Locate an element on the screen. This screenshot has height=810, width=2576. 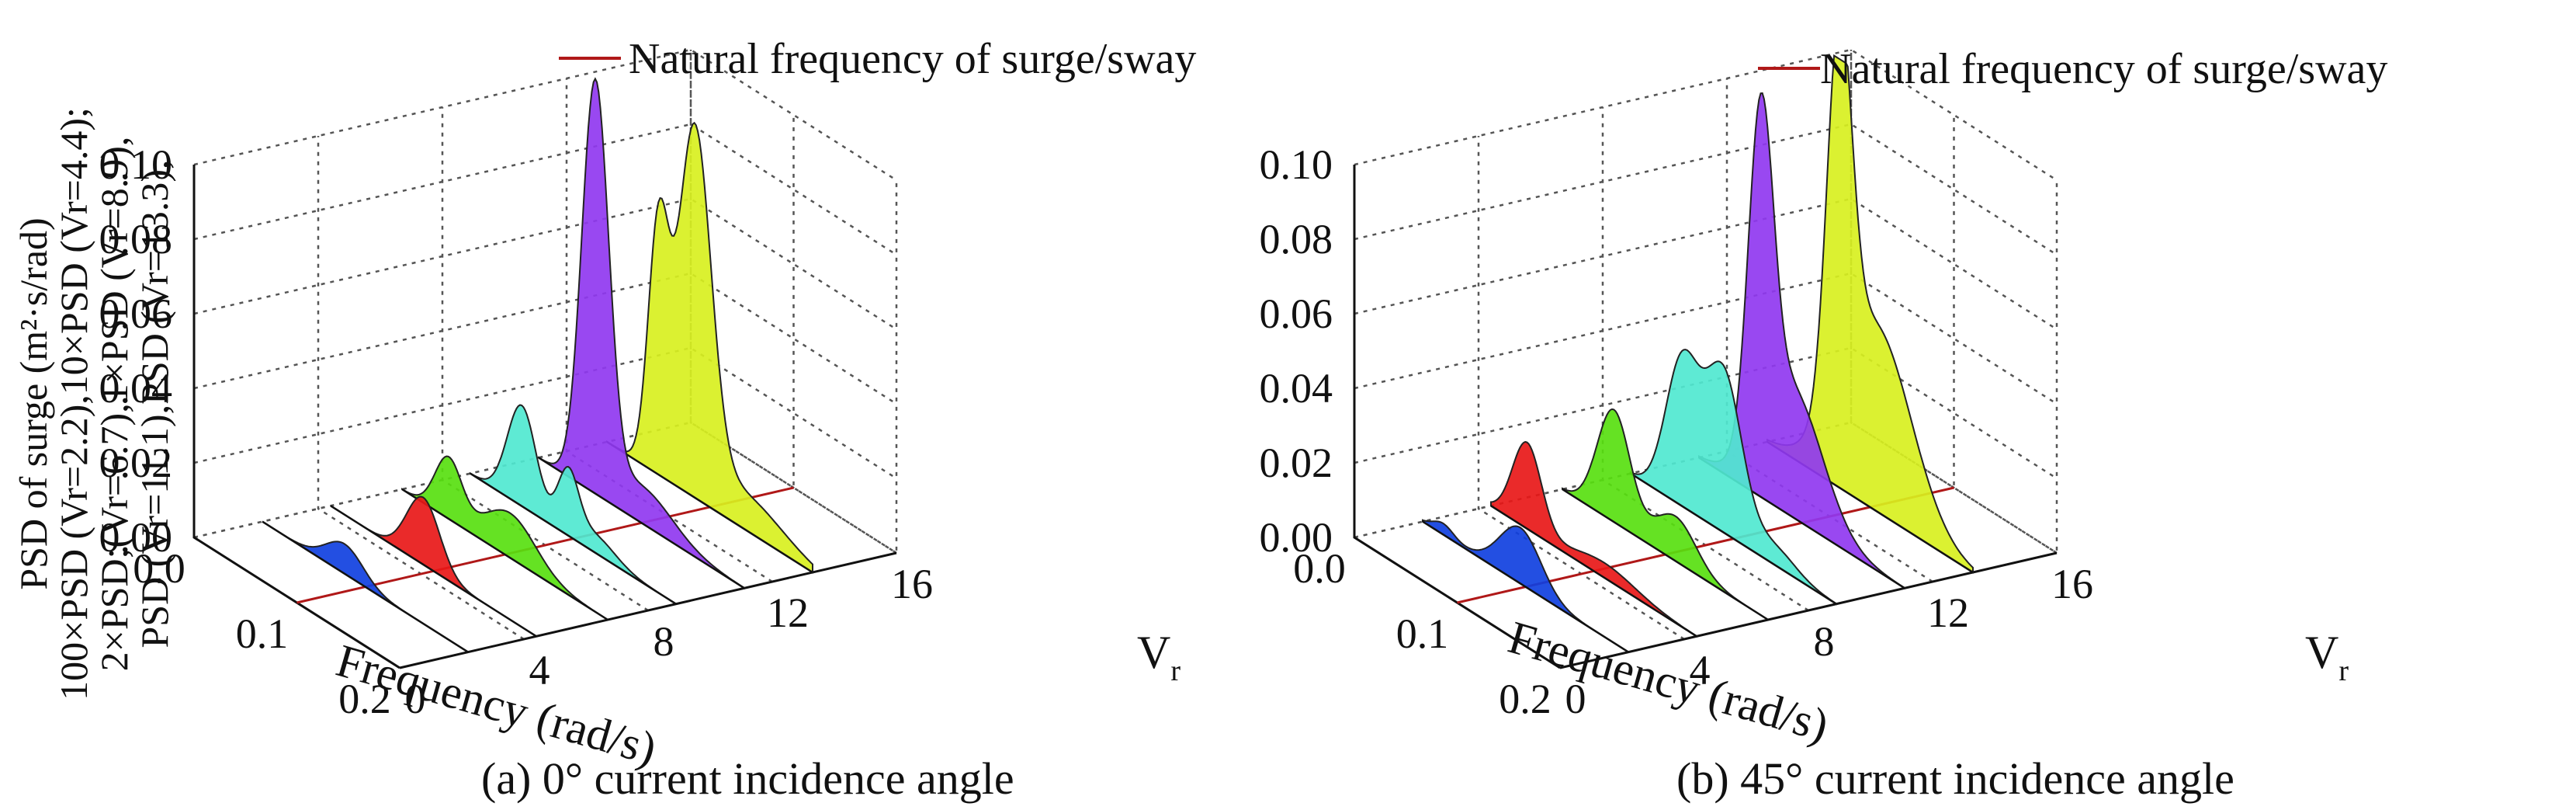
caption-b: (b) 45° current incidence angle is located at coordinates (1955, 778).